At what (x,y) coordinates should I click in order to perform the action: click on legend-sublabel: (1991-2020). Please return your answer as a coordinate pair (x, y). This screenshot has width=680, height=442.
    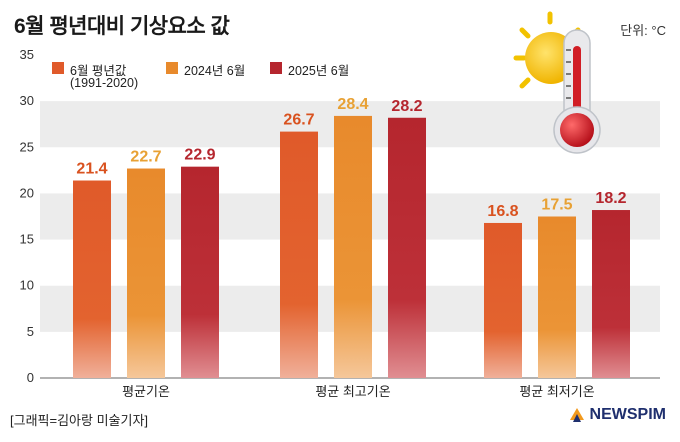
    Looking at the image, I should click on (104, 83).